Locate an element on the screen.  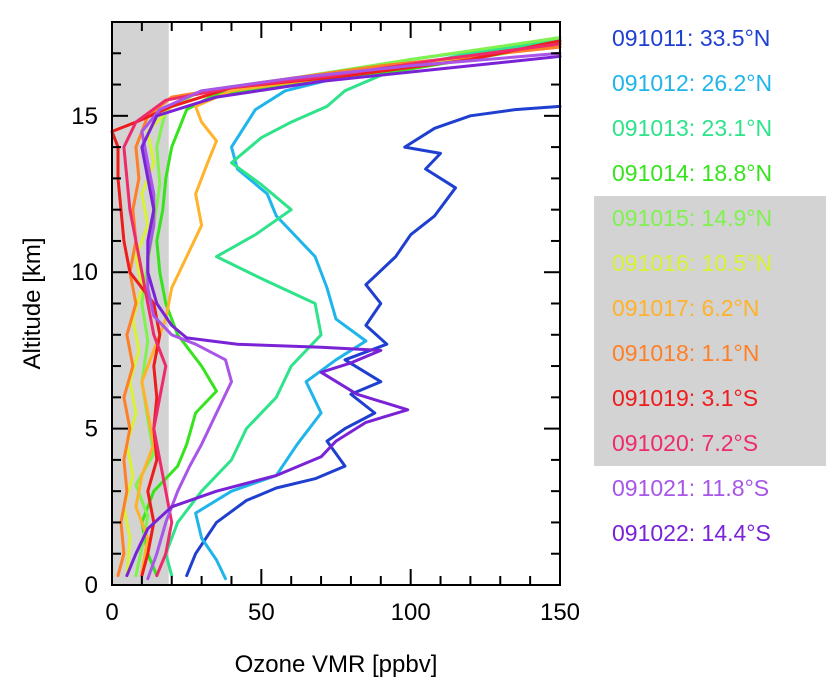
legend-entry-5: 091016: 10.5°N is located at coordinates (692, 263).